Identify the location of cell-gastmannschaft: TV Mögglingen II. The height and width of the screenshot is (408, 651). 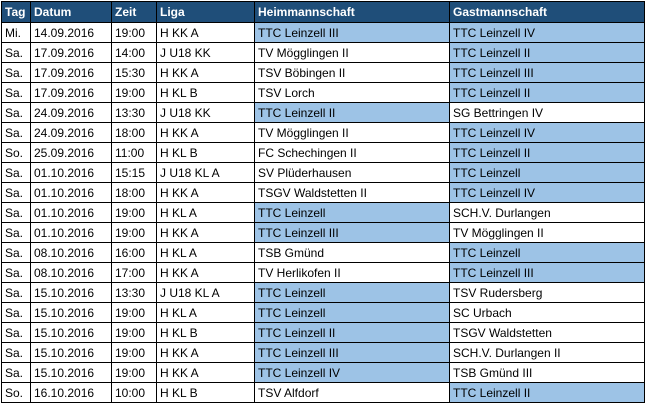
(547, 232).